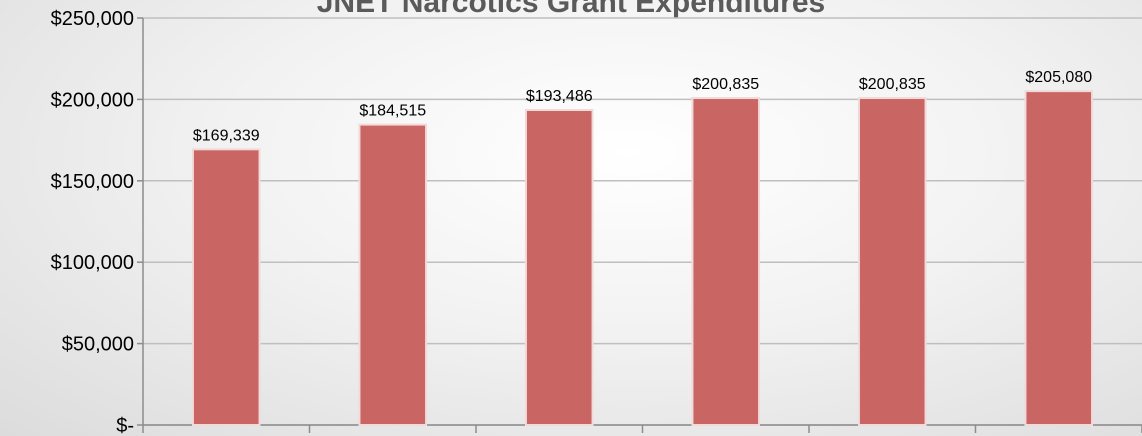 Image resolution: width=1142 pixels, height=436 pixels. What do you see at coordinates (92, 19) in the screenshot?
I see `y-tick-label: $250,000` at bounding box center [92, 19].